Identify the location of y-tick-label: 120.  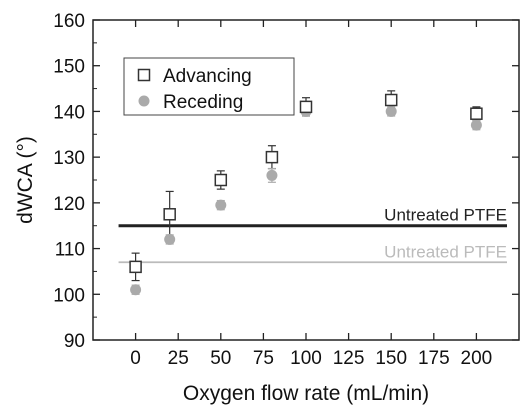
(69, 204).